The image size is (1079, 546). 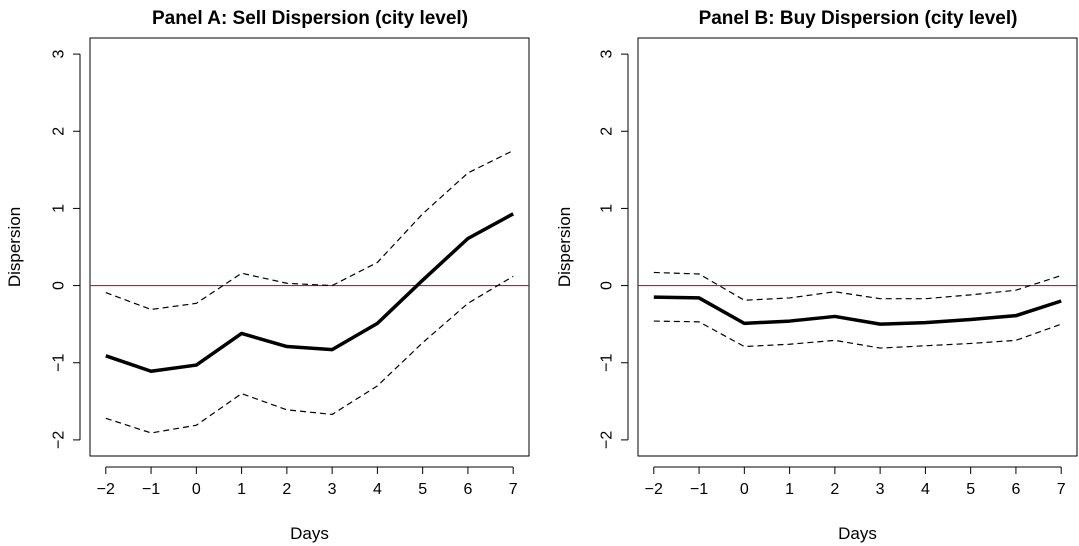 What do you see at coordinates (310, 18) in the screenshot?
I see `chart-title: Panel A: Sell Dispersion (city level)` at bounding box center [310, 18].